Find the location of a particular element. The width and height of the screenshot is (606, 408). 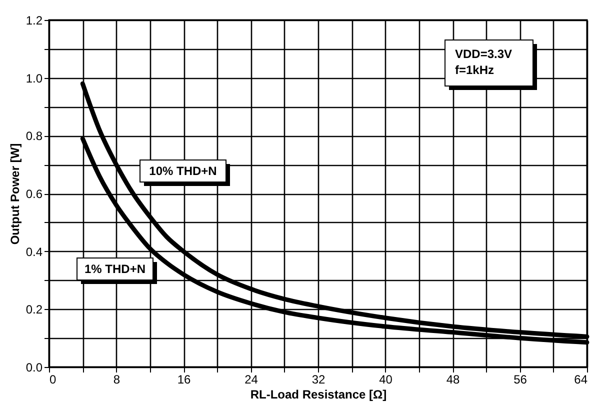

x-tick-label: 56 is located at coordinates (521, 379).